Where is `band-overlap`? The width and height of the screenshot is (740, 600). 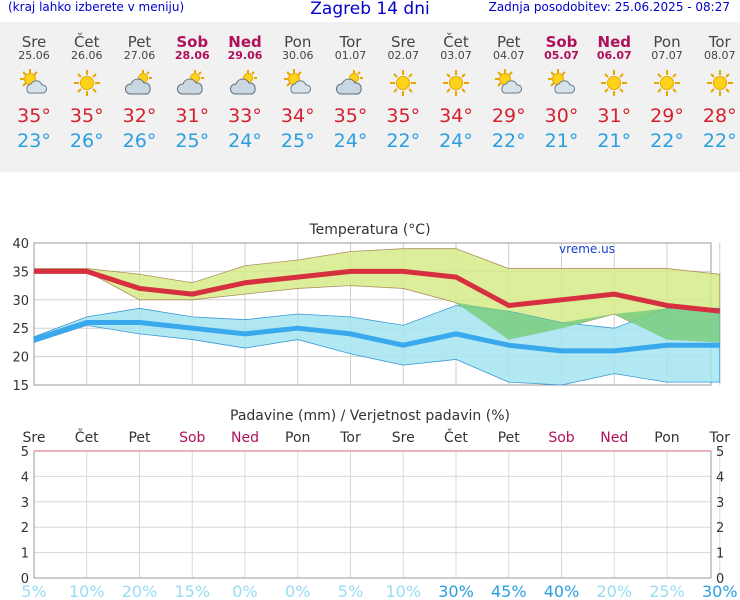
band-overlap is located at coordinates (377, 305).